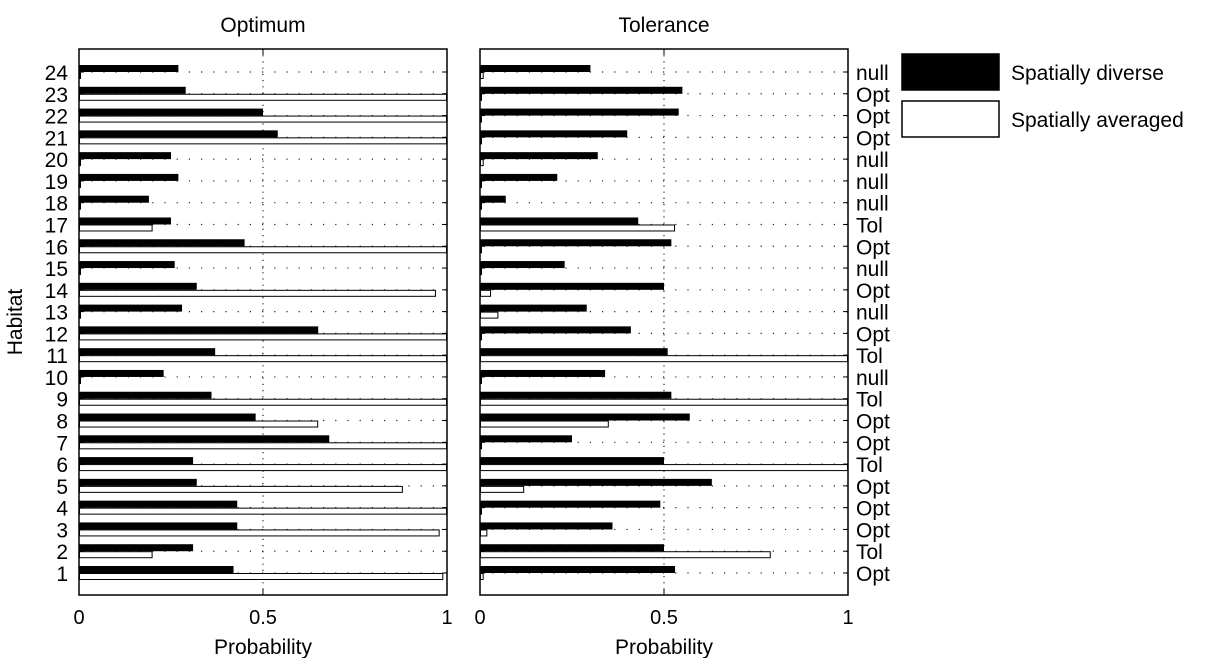 This screenshot has height=658, width=1216. Describe the element at coordinates (950, 119) in the screenshot. I see `legend-swatch-averaged` at that location.